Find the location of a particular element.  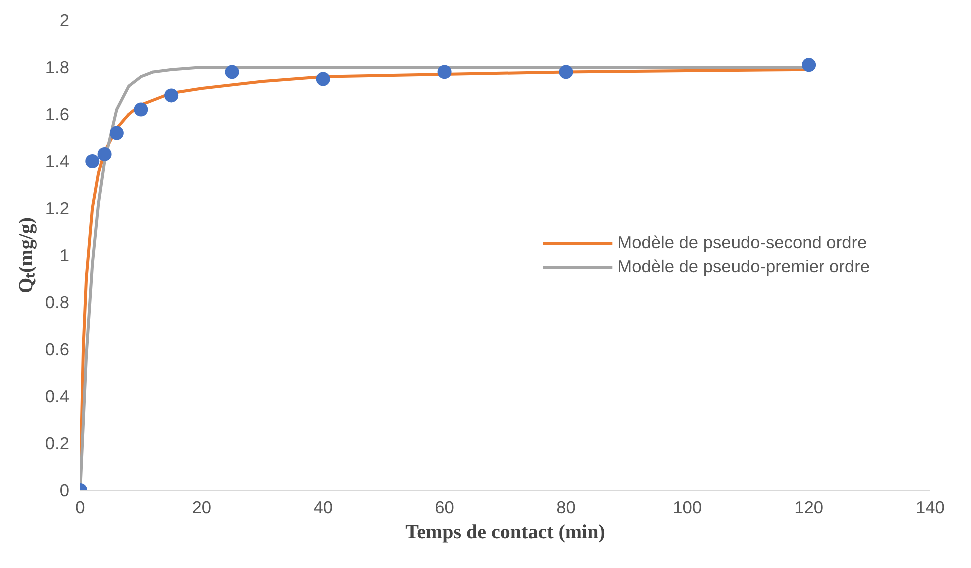

y-tick-label: 1 is located at coordinates (65, 256).